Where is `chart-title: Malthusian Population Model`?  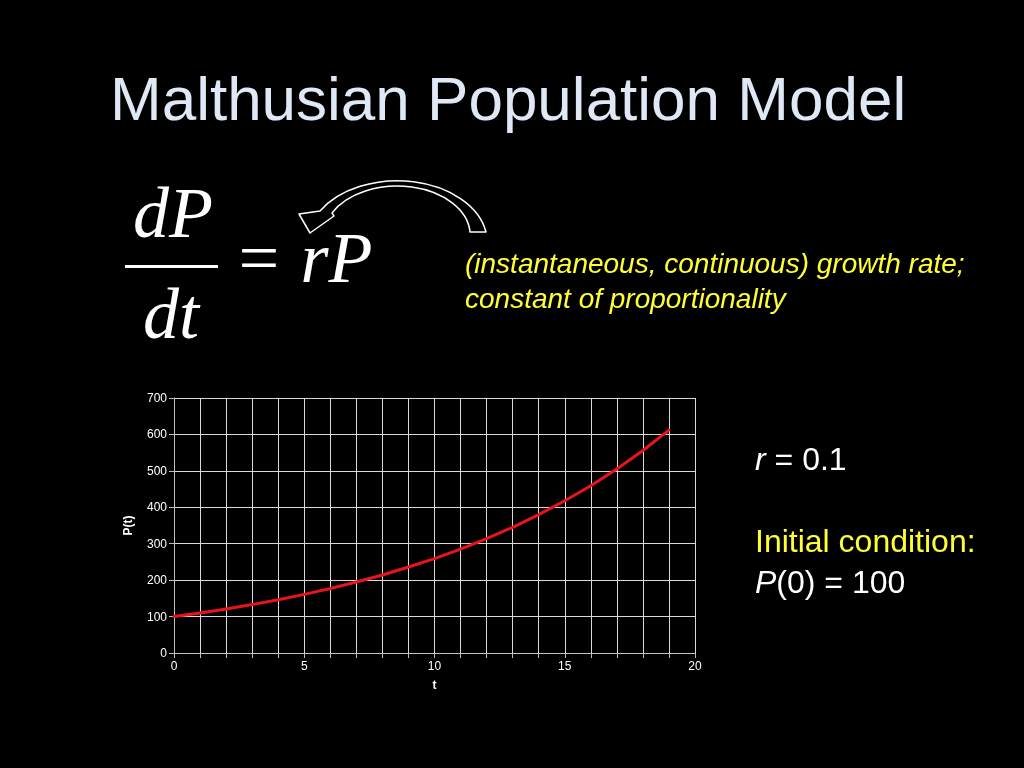
chart-title: Malthusian Population Model is located at coordinates (508, 98).